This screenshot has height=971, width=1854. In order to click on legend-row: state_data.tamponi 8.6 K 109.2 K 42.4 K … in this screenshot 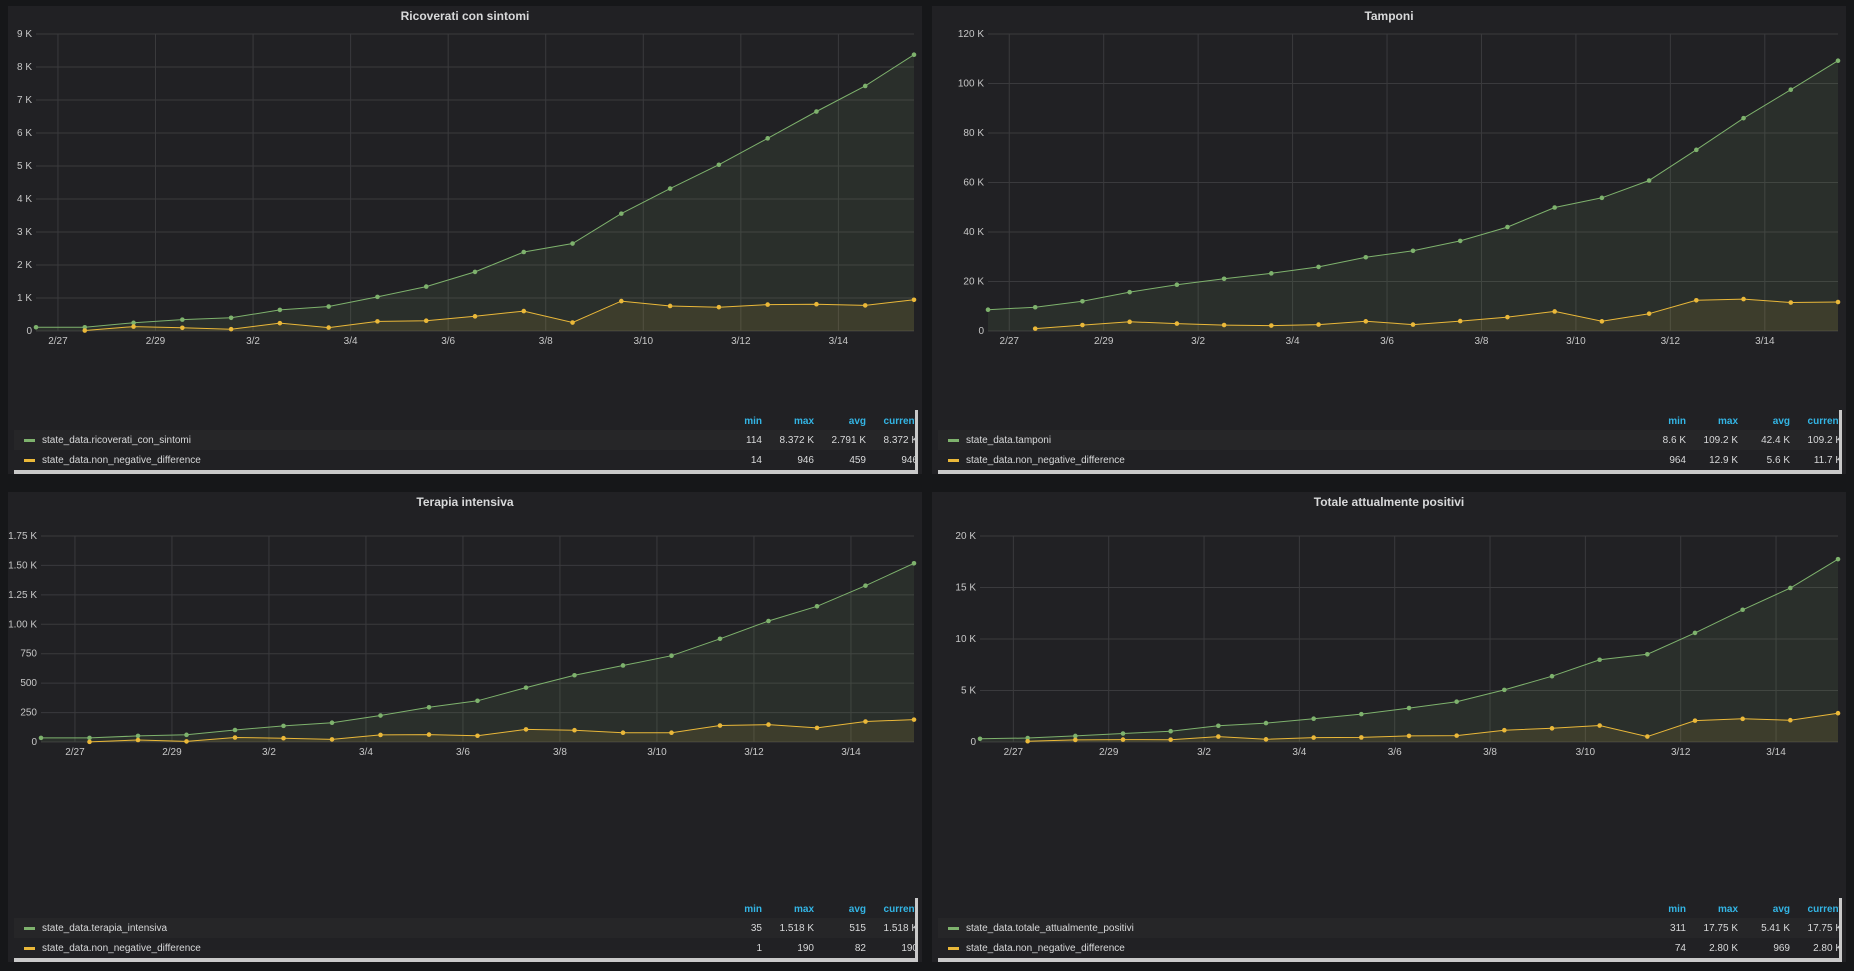, I will do `click(1390, 440)`.